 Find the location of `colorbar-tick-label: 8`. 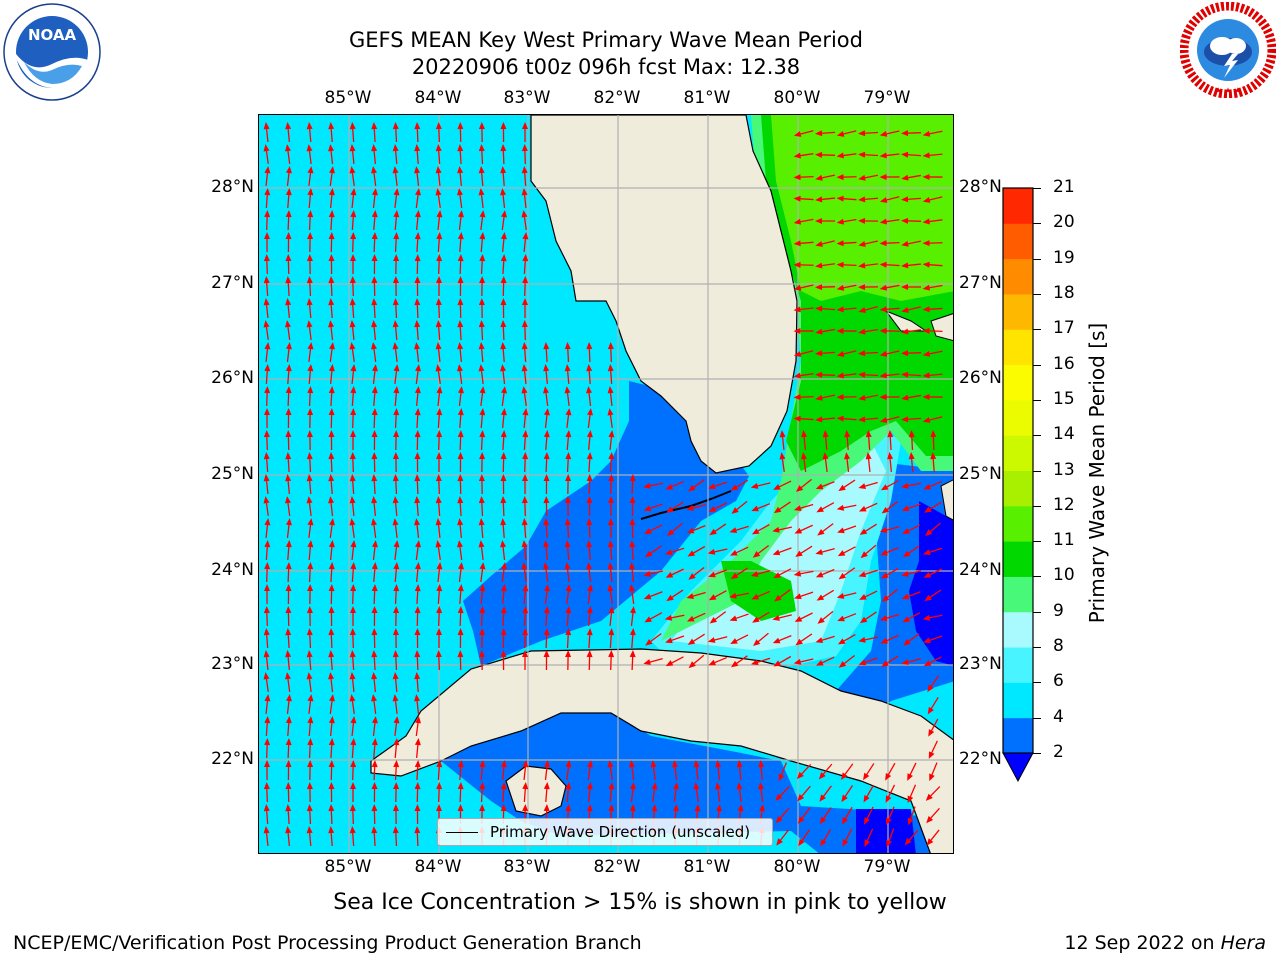

colorbar-tick-label: 8 is located at coordinates (1058, 646).